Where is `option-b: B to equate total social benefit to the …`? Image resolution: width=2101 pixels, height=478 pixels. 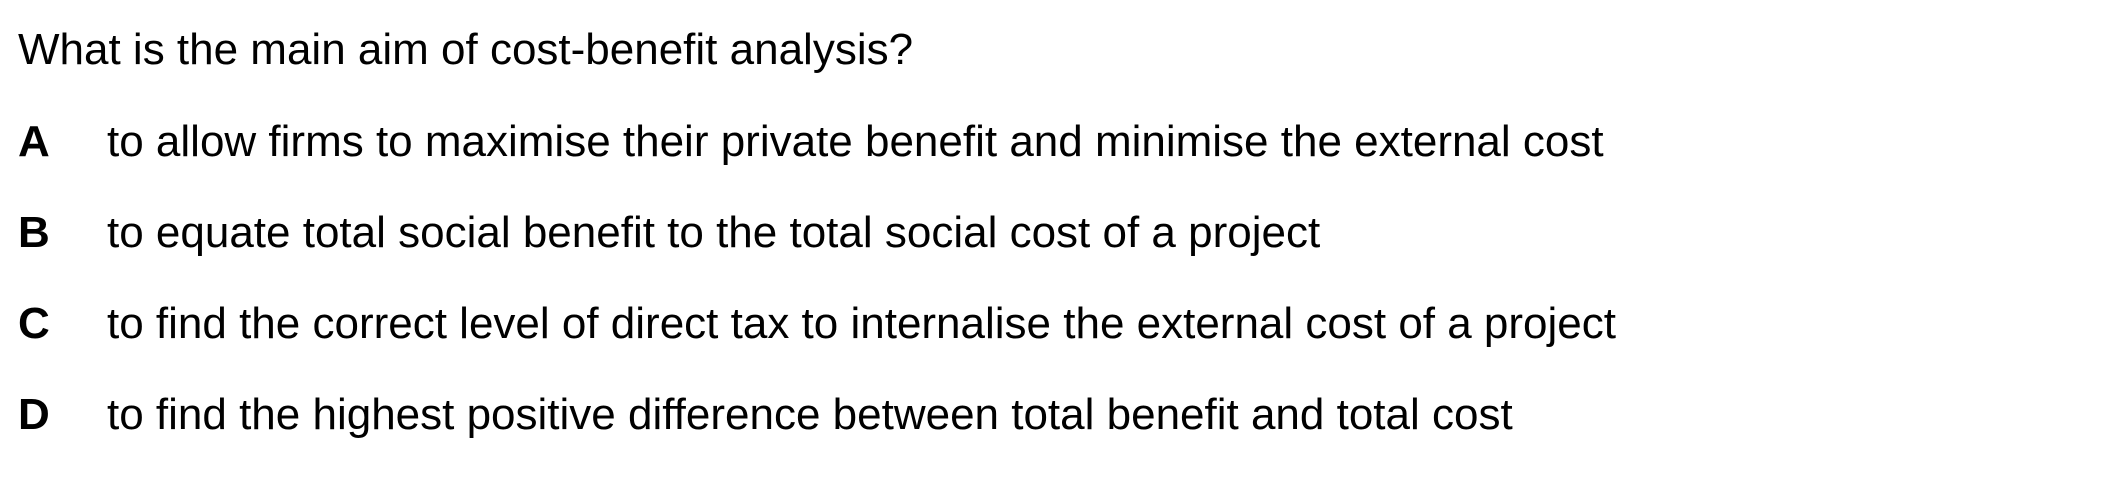
option-b: B to equate total social benefit to the … is located at coordinates (817, 233).